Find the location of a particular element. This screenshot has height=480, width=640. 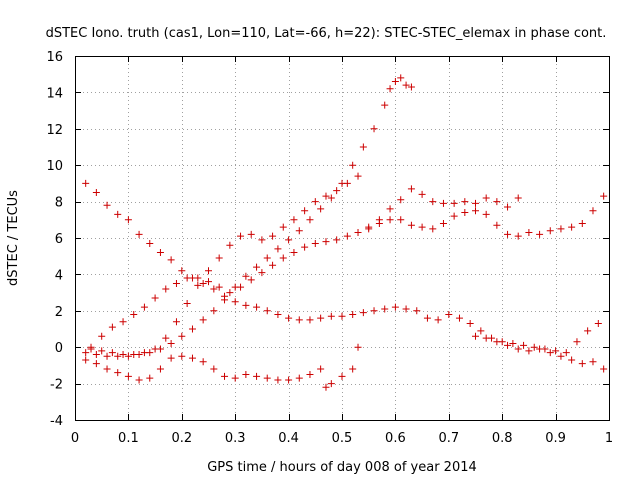

y-tick-label: 16 is located at coordinates (54, 57).